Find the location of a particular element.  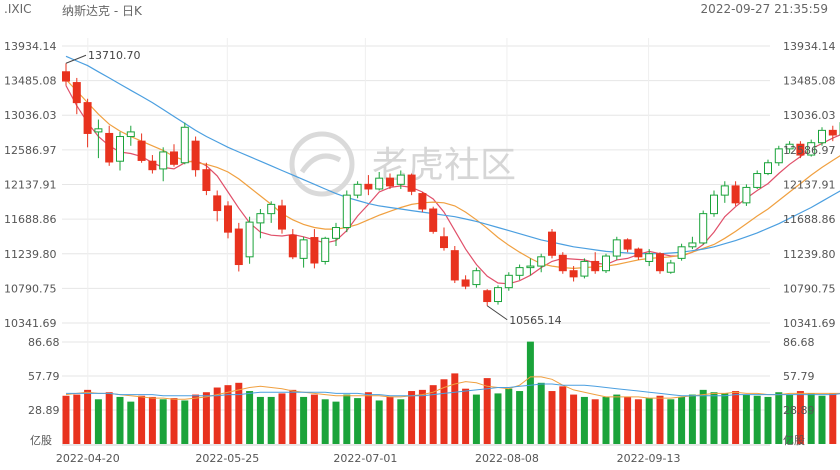

price-tick-left: 10790.75 is located at coordinates (30, 288).